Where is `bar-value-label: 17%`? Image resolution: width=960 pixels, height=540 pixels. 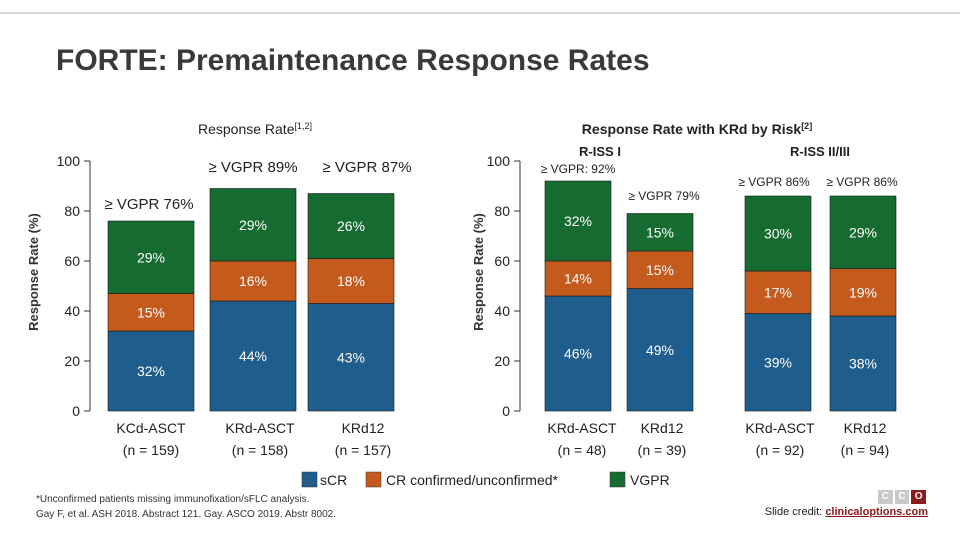
bar-value-label: 17% is located at coordinates (778, 292).